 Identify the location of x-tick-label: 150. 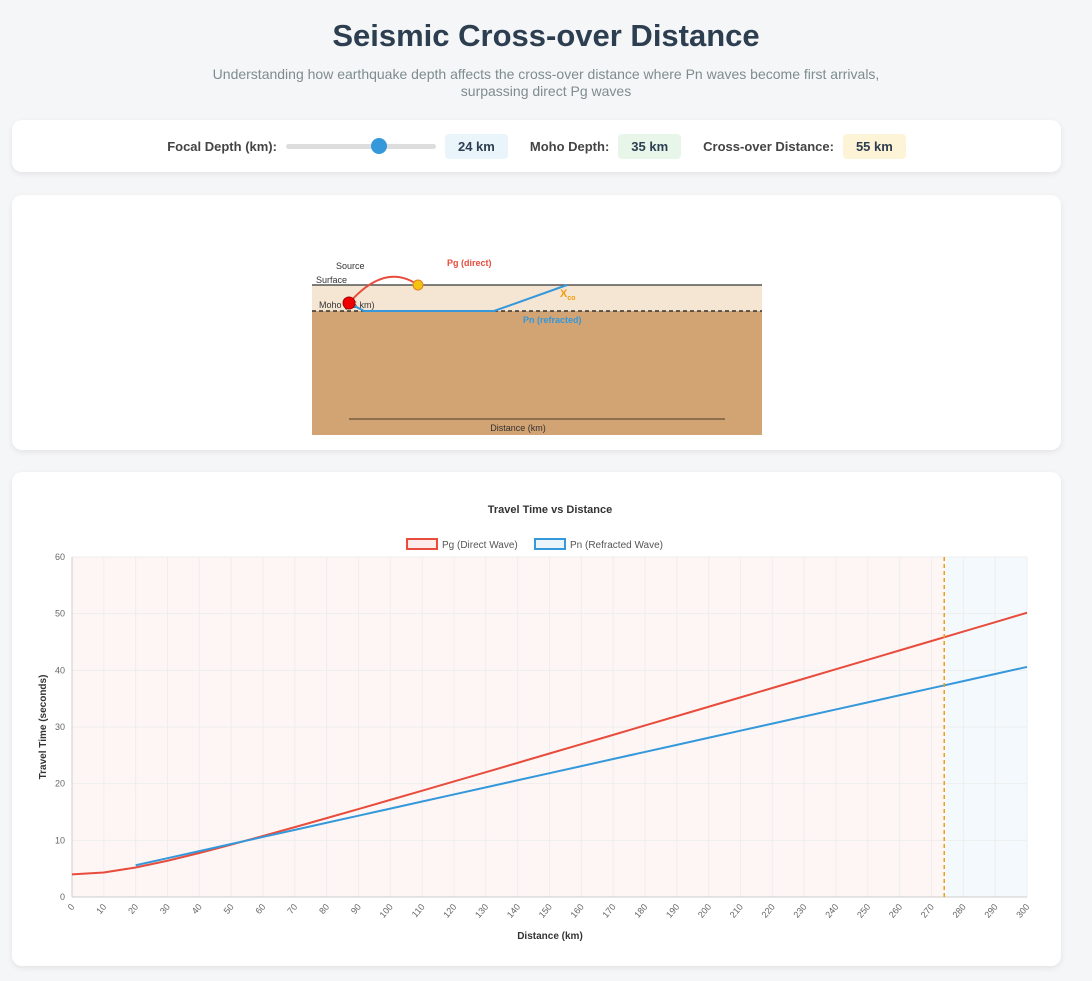
(545, 911).